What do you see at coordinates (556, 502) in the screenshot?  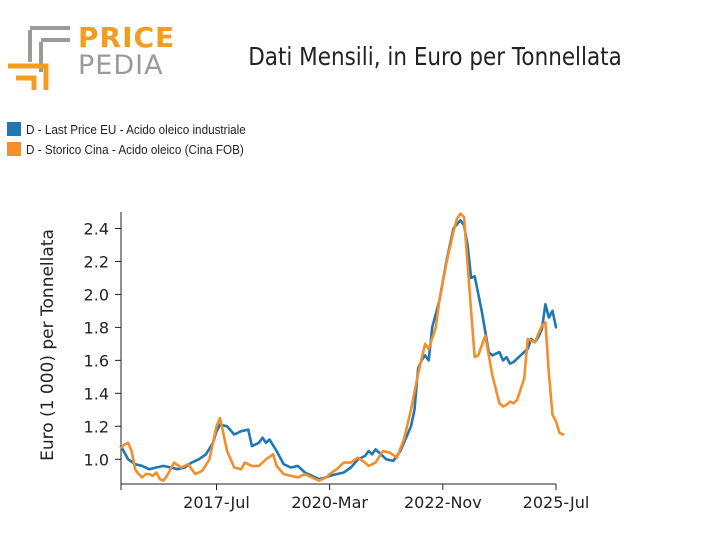 I see `x-tick-label: 2025-Jul` at bounding box center [556, 502].